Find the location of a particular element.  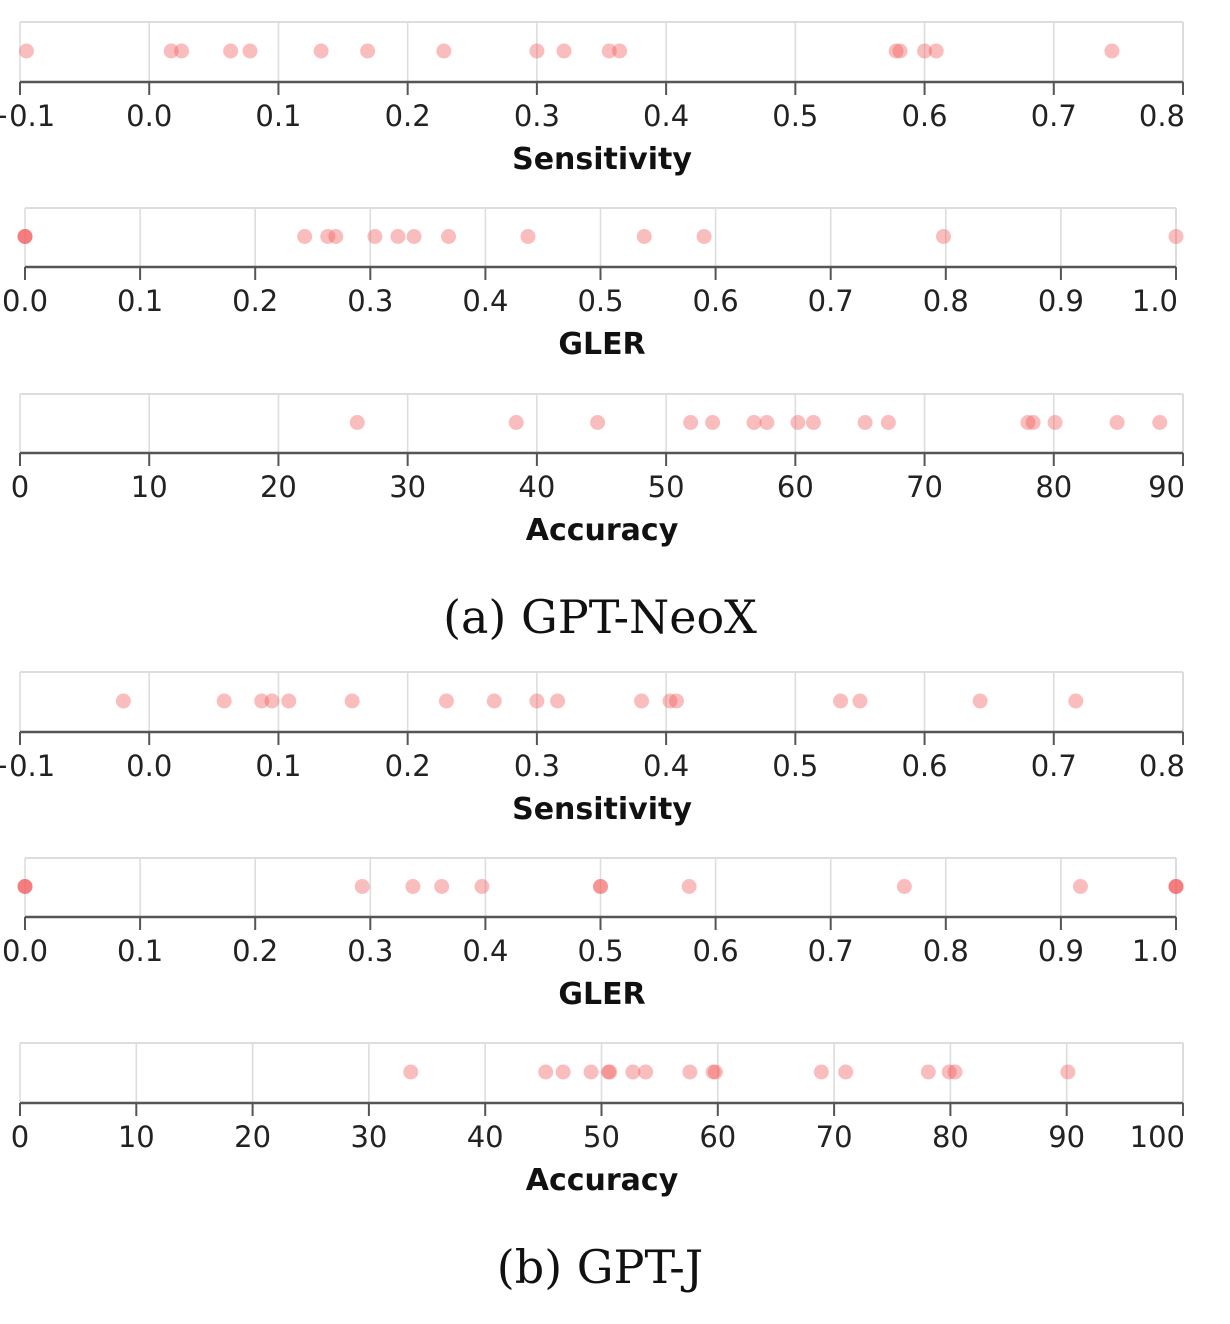

x-tick-label: 30 is located at coordinates (368, 1137).